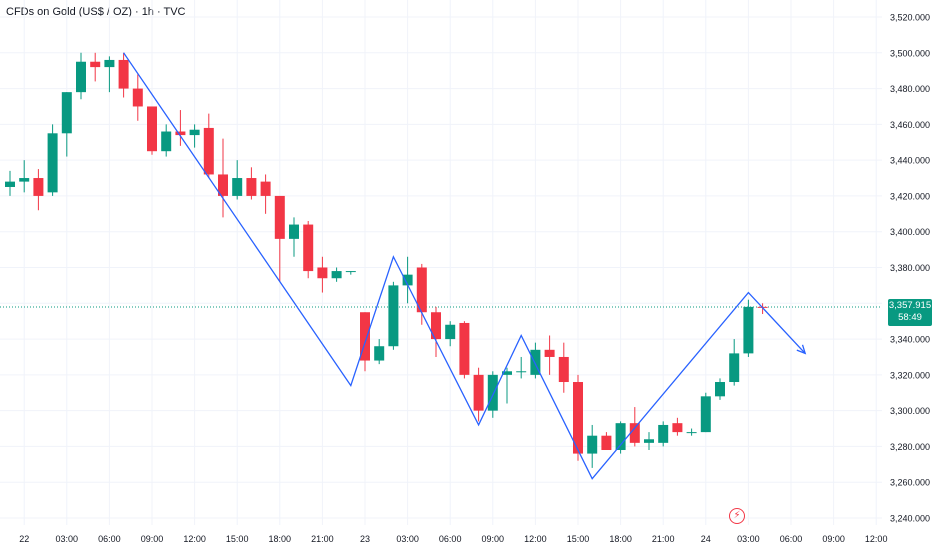 This screenshot has height=550, width=932. I want to click on lightning-icon: ⚡, so click(737, 516).